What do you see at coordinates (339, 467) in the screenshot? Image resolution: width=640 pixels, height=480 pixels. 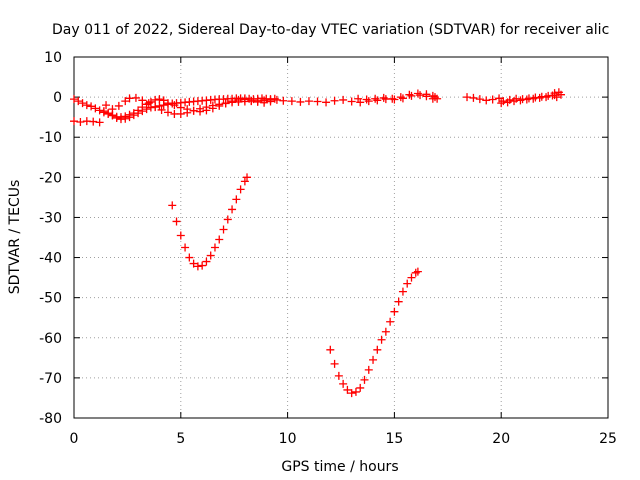 I see `x-axis-label: GPS time / hours` at bounding box center [339, 467].